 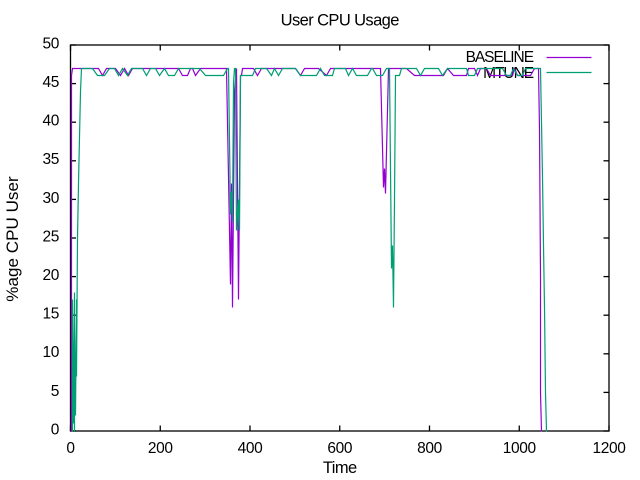 What do you see at coordinates (55, 391) in the screenshot?
I see `svg-text: 5` at bounding box center [55, 391].